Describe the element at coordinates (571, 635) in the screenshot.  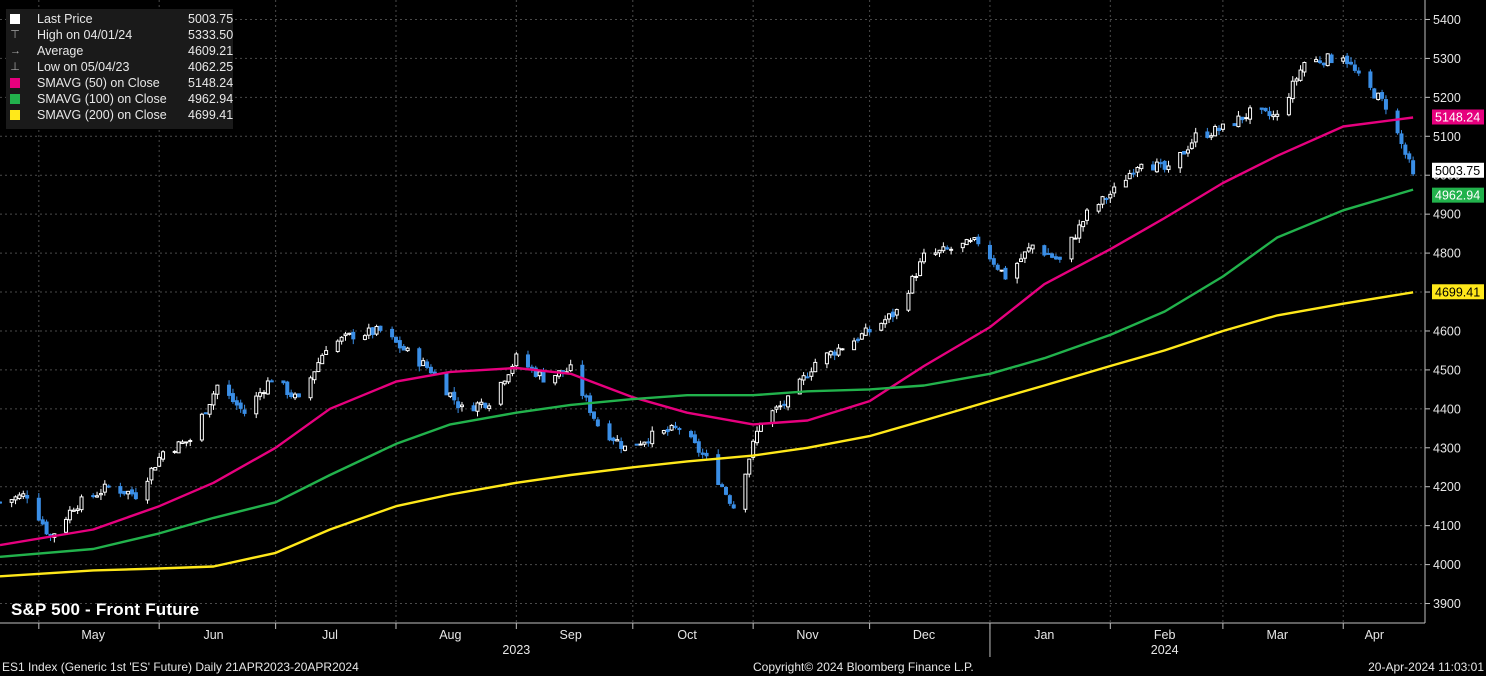
I see `x-tick-label: Sep` at that location.